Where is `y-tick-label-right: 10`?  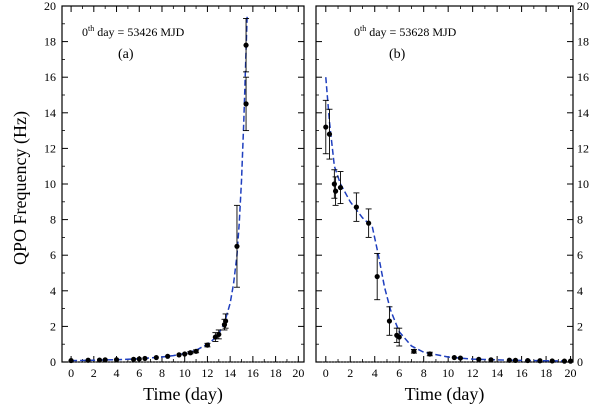
y-tick-label-right: 10 is located at coordinates (583, 184).